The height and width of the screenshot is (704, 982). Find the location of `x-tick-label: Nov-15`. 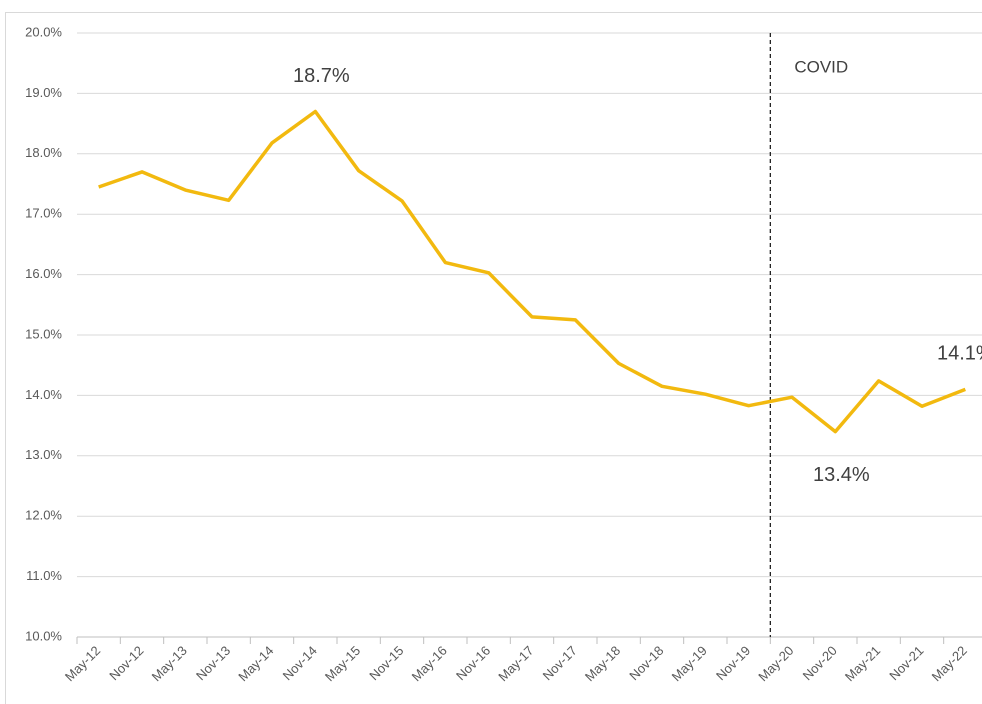

x-tick-label: Nov-15 is located at coordinates (386, 663).